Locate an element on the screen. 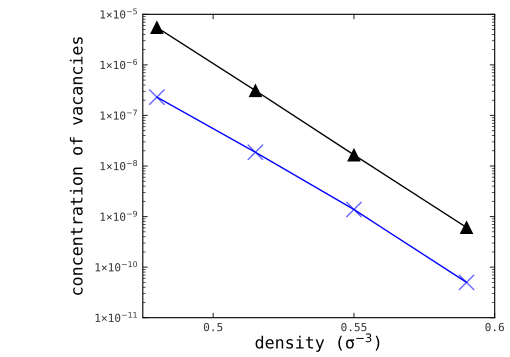 This screenshot has width=510, height=357. y-tick-label: 1×10$^{−5}$ is located at coordinates (118, 13).